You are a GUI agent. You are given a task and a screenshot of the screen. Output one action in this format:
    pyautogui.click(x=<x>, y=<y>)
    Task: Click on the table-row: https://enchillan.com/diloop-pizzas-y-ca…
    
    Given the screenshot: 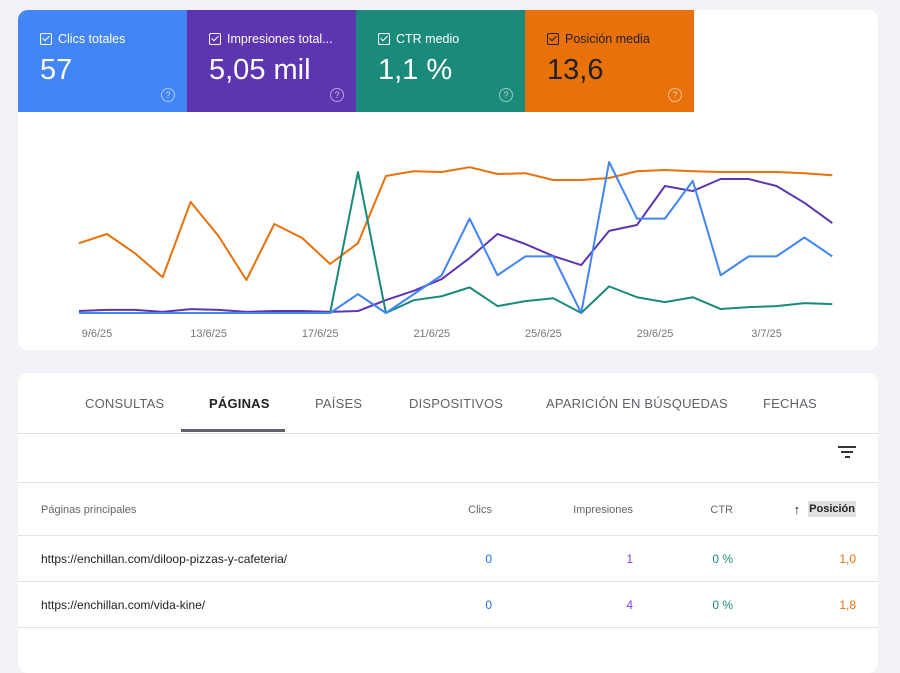 What is the action you would take?
    pyautogui.click(x=448, y=558)
    